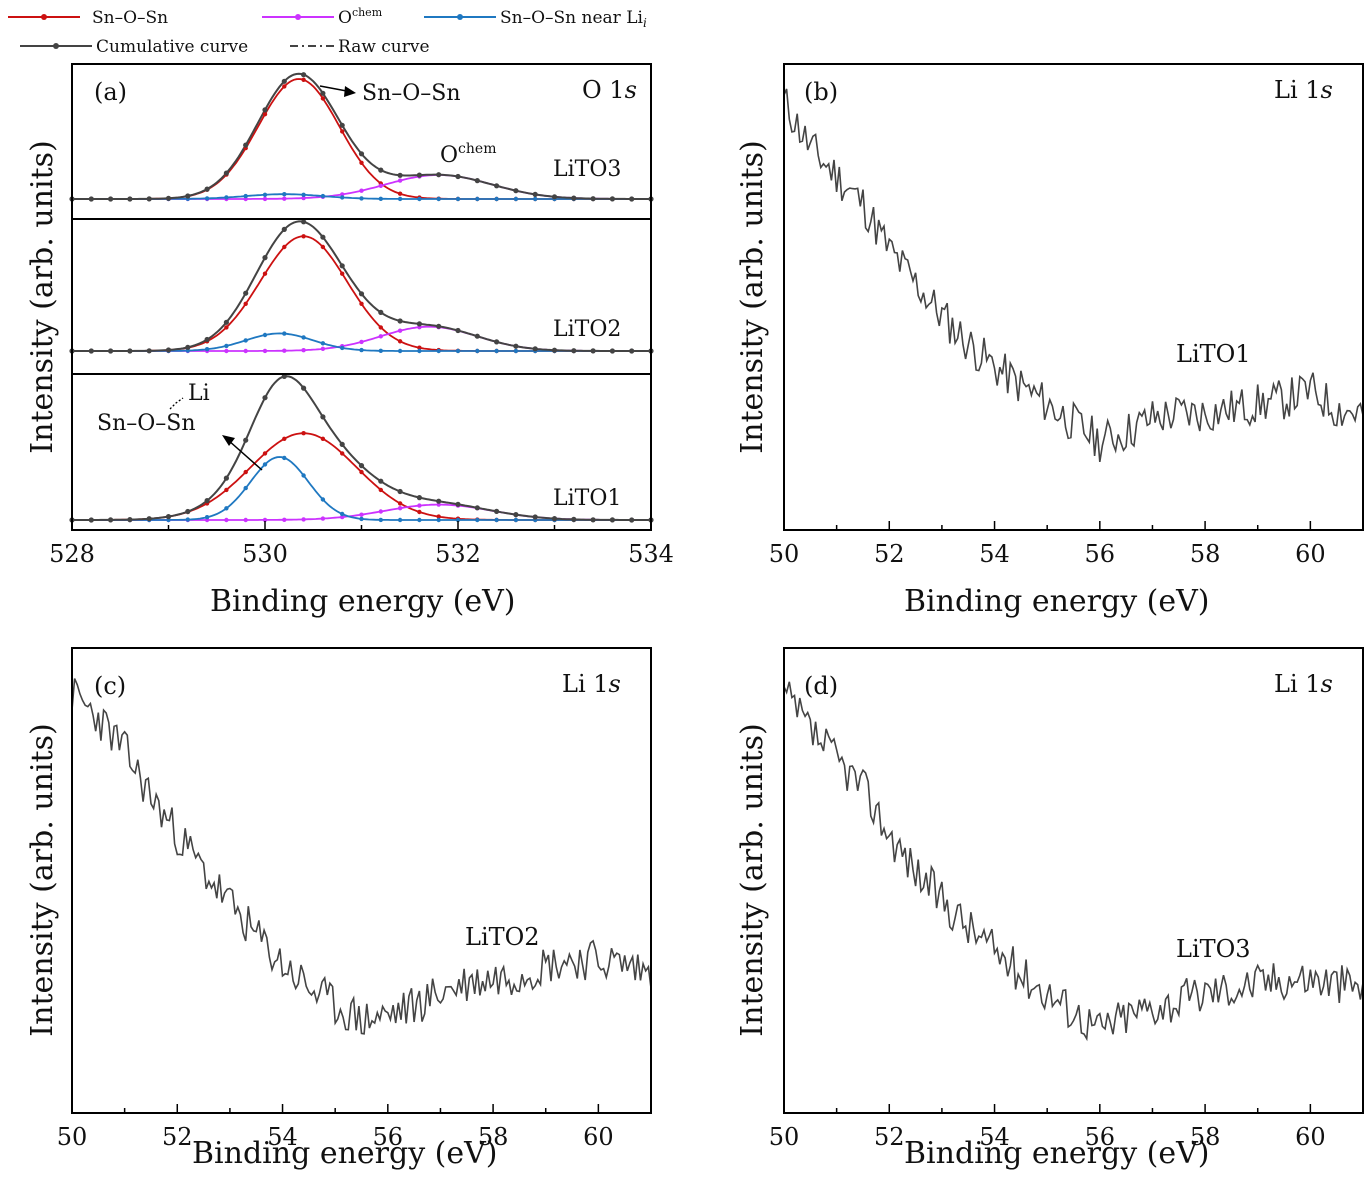 Image resolution: width=1364 pixels, height=1199 pixels. Describe the element at coordinates (42, 879) in the screenshot. I see `panel-c-ylabel: Intensity (arb. units)` at that location.